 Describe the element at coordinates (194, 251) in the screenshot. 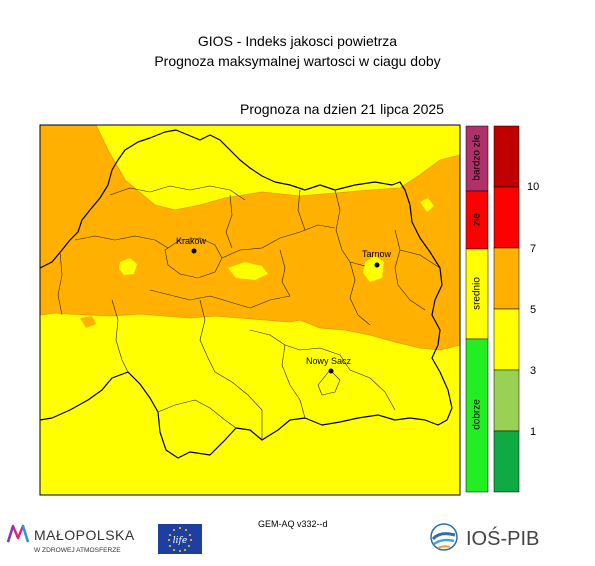

I see `krakow-marker` at that location.